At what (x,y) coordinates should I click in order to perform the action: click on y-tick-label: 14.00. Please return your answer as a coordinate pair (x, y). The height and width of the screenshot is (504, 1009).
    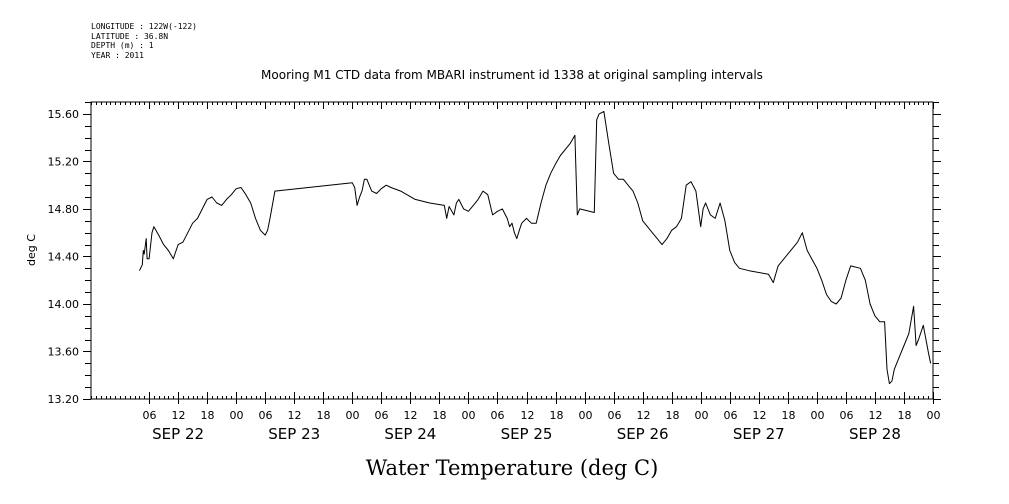
    Looking at the image, I should click on (64, 304).